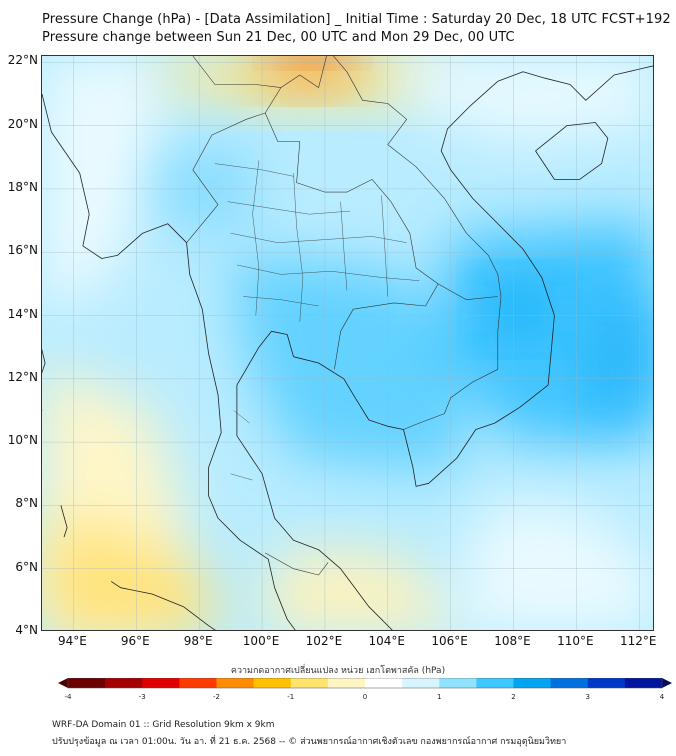 This screenshot has height=756, width=676. Describe the element at coordinates (22, 313) in the screenshot. I see `lat-tick-label: 14°N` at that location.